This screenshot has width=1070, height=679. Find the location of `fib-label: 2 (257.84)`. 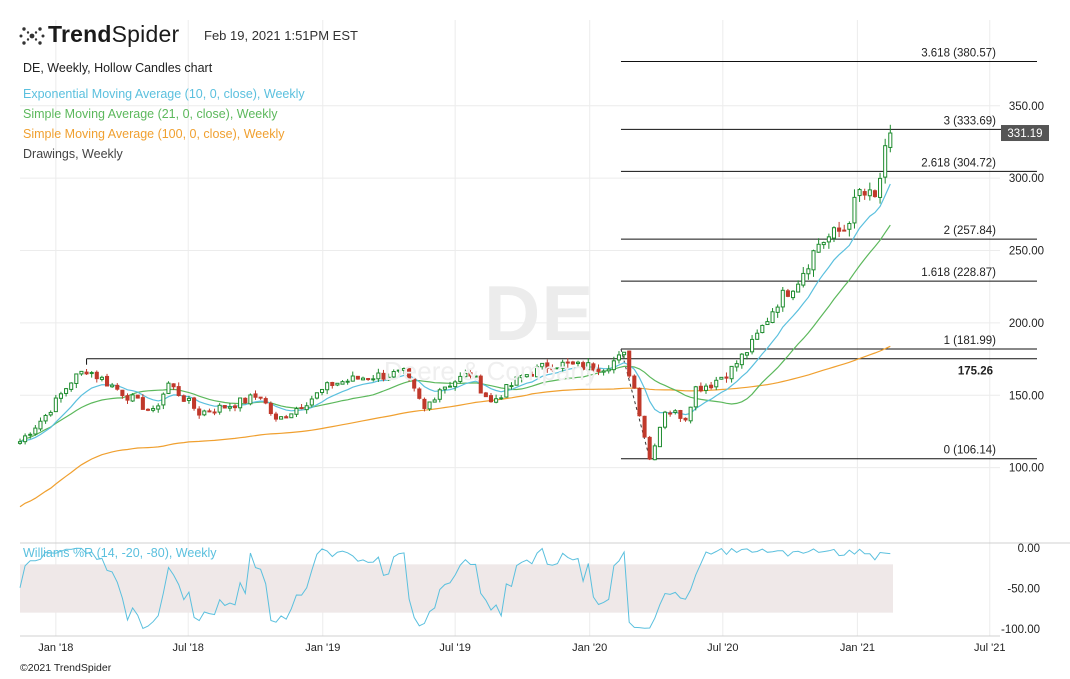

fib-label: 2 (257.84) is located at coordinates (970, 231).